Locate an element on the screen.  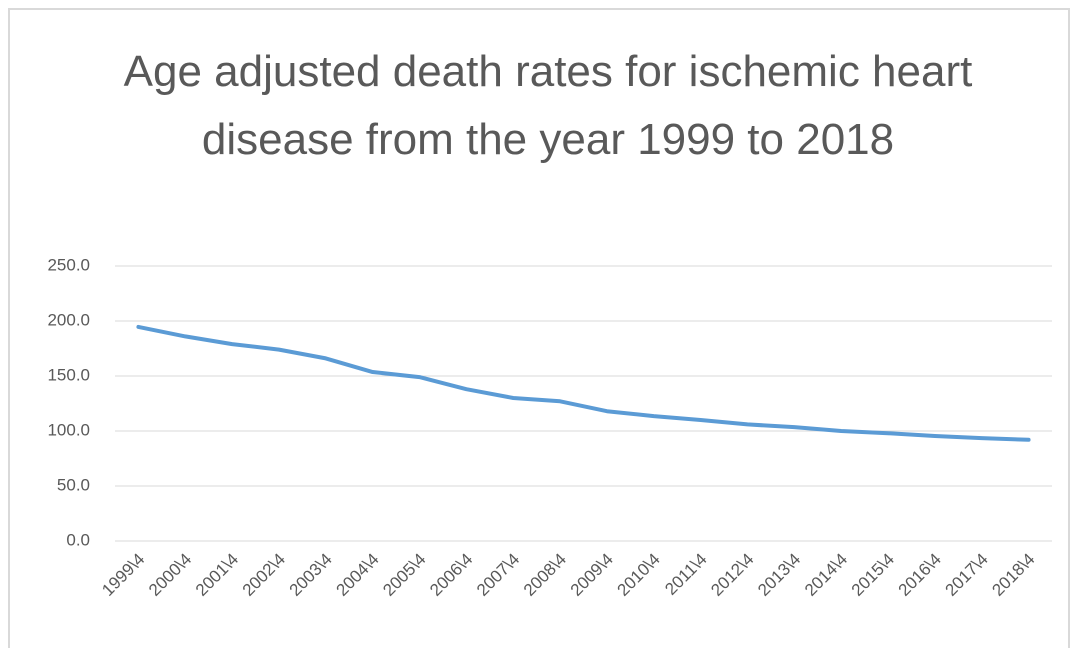
y-tick-label: 100.0 is located at coordinates (68, 429).